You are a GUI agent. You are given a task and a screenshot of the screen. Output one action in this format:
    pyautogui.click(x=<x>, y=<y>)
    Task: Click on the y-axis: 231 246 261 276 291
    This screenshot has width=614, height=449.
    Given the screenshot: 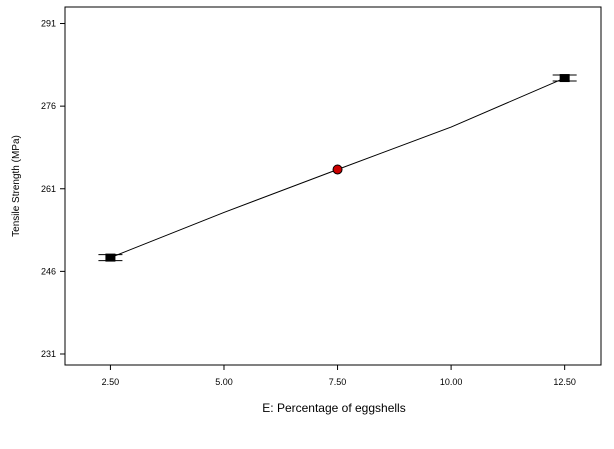 What is the action you would take?
    pyautogui.click(x=53, y=189)
    